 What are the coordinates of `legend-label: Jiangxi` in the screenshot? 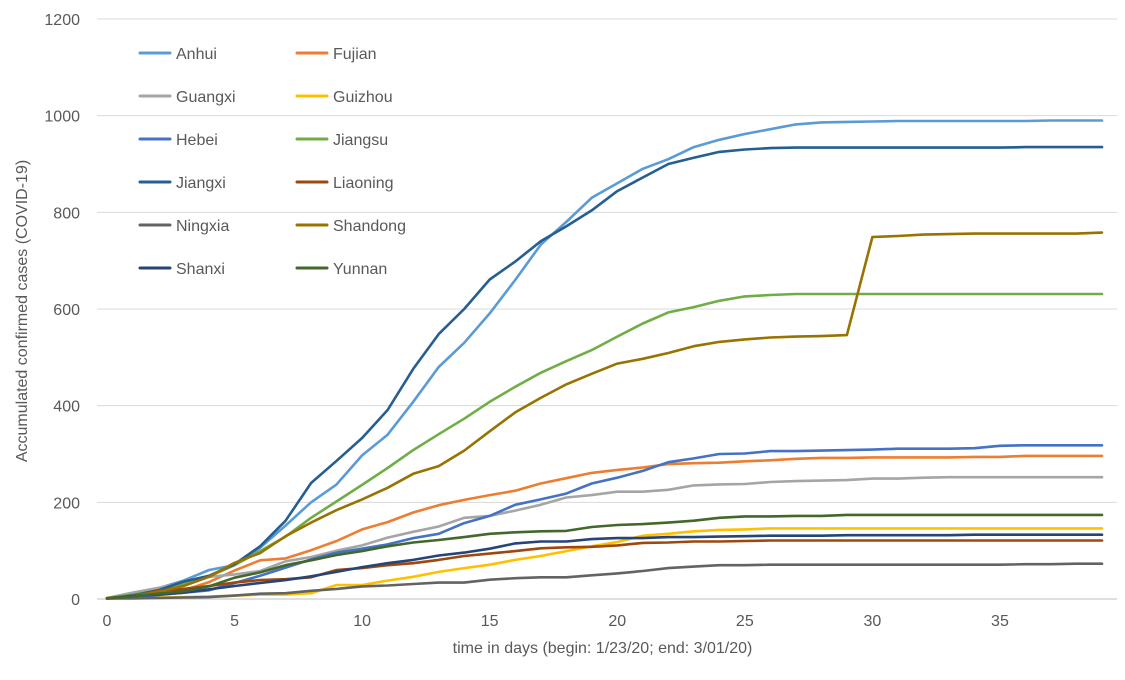 It's located at (201, 183).